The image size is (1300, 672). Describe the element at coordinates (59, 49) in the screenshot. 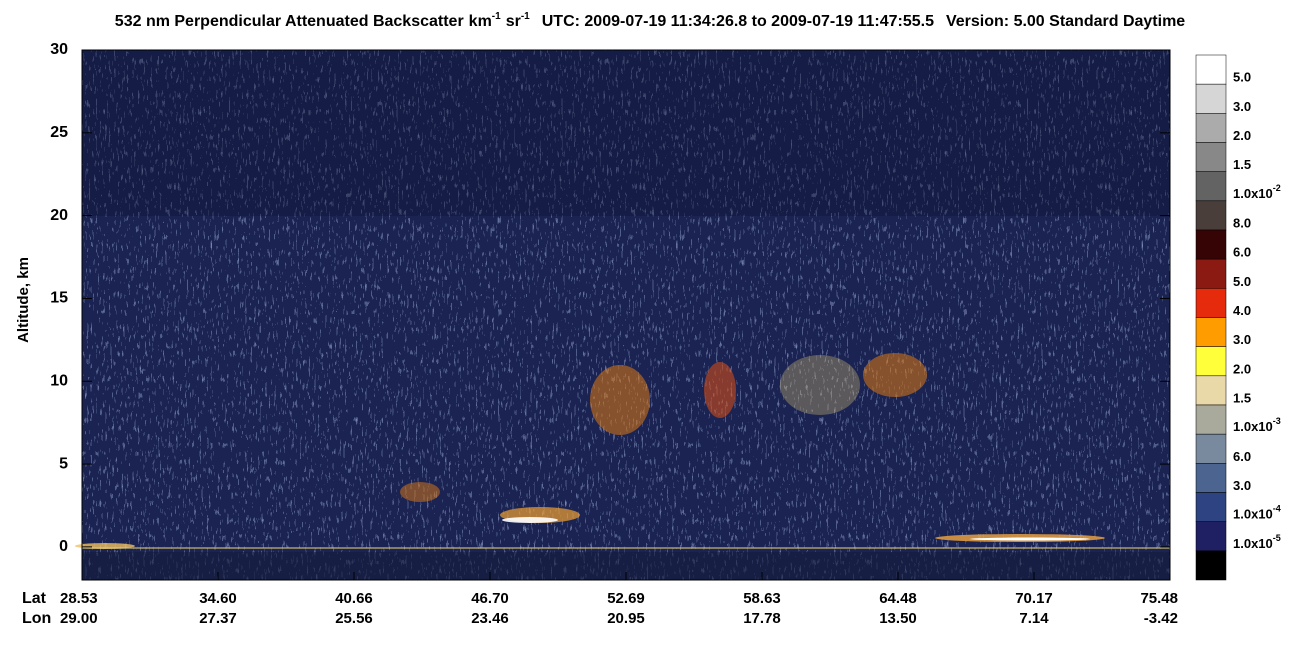

I see `y-tick-label: 30` at that location.